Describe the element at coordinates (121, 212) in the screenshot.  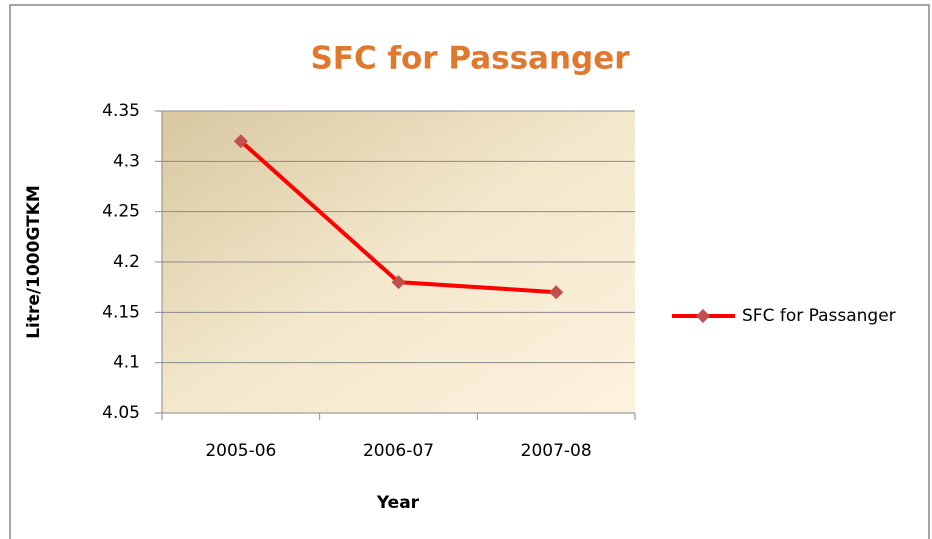
I see `y-tick-label: 4.25` at that location.